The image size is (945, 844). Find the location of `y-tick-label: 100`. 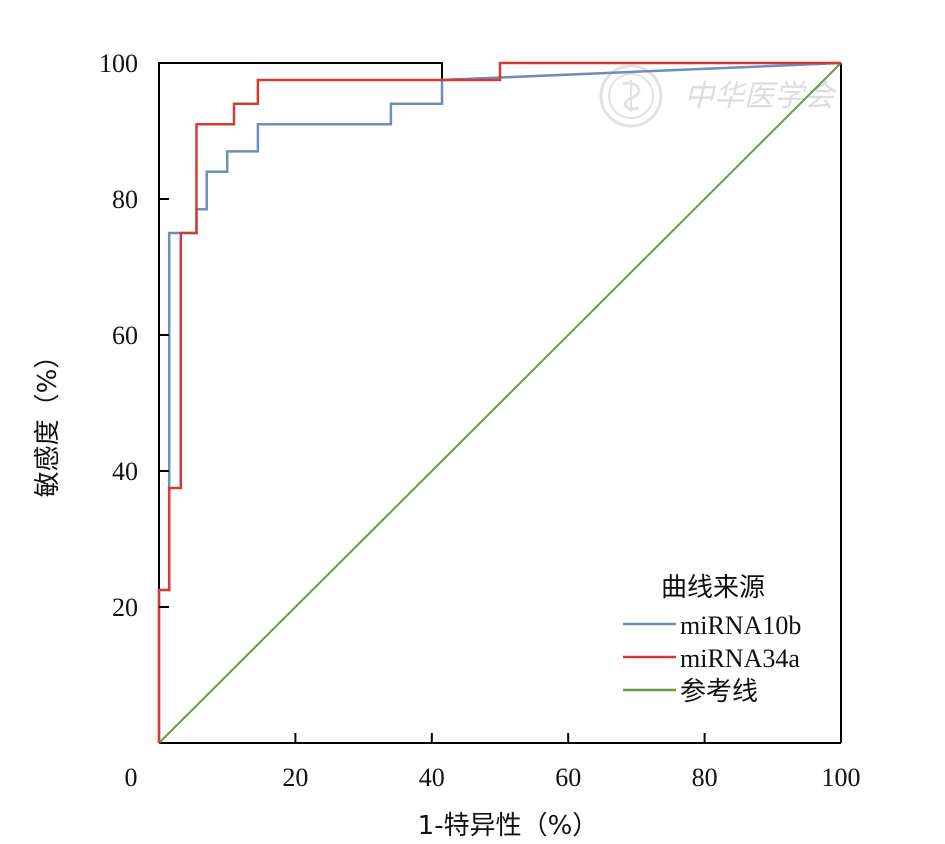

y-tick-label: 100 is located at coordinates (118, 63).